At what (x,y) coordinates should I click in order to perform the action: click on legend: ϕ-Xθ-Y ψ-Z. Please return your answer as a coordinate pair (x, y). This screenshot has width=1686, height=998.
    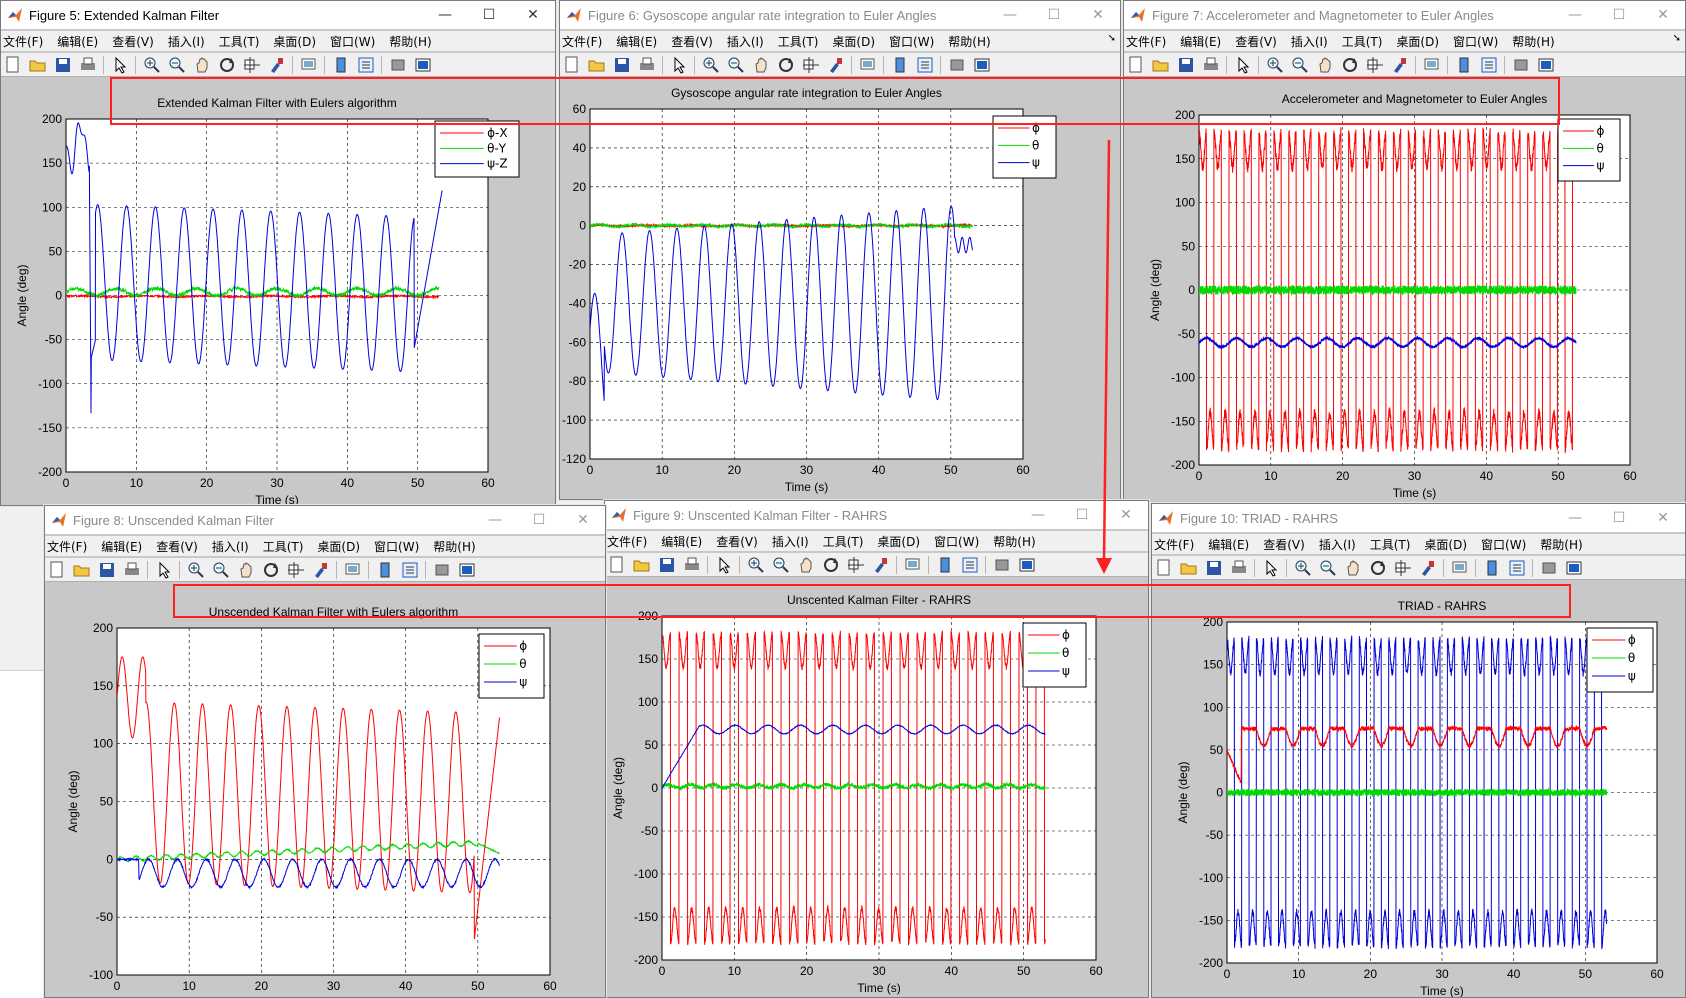
    Looking at the image, I should click on (477, 149).